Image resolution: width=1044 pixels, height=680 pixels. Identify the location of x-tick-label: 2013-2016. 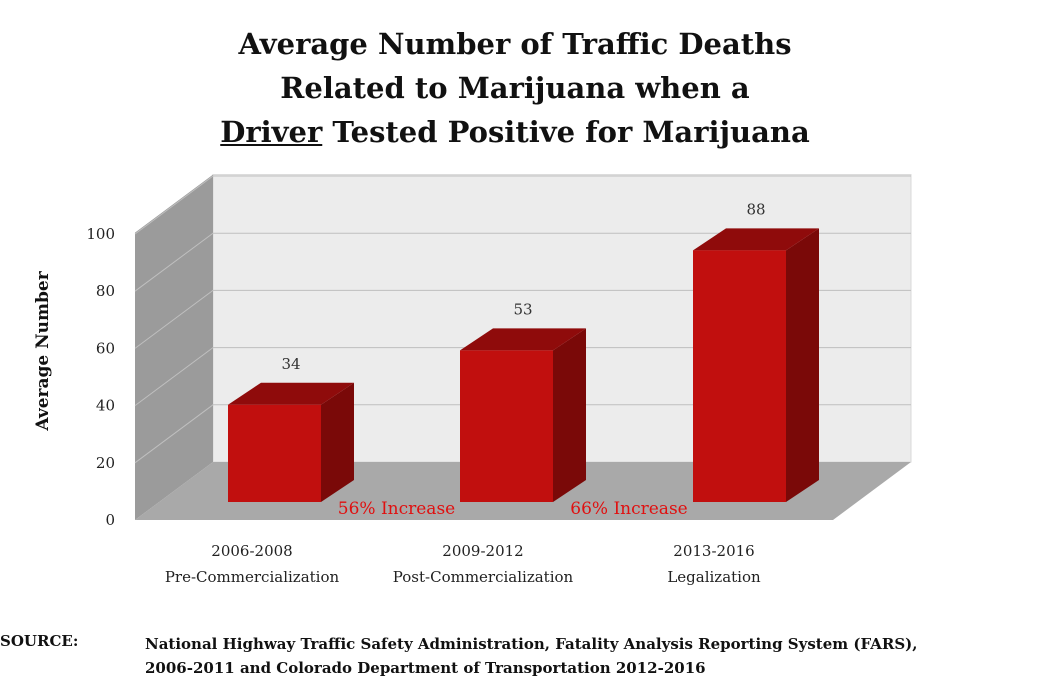
(713, 551).